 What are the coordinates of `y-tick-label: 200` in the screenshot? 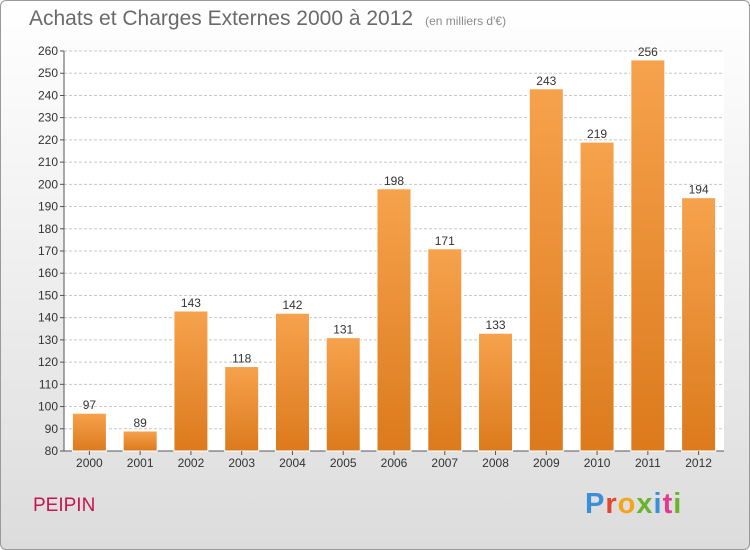 It's located at (48, 184).